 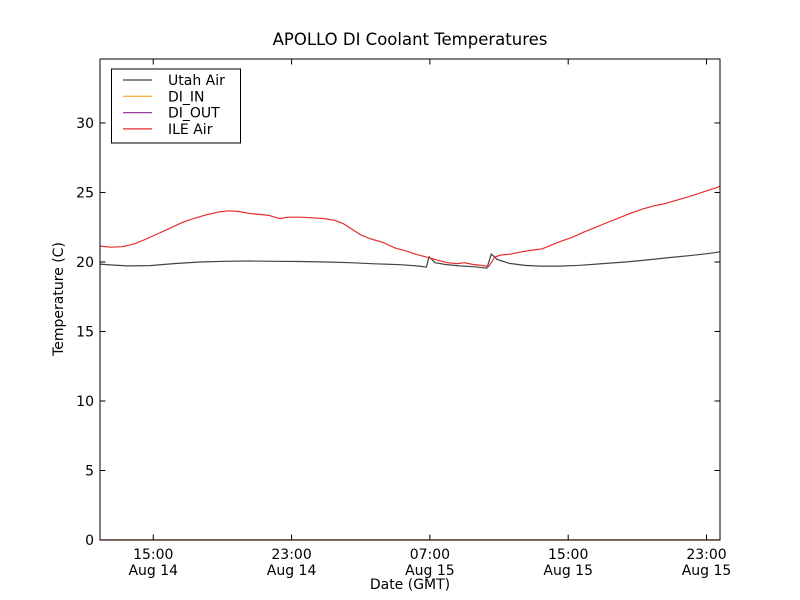 What do you see at coordinates (59, 299) in the screenshot?
I see `y-axis-label: Temperature (C)` at bounding box center [59, 299].